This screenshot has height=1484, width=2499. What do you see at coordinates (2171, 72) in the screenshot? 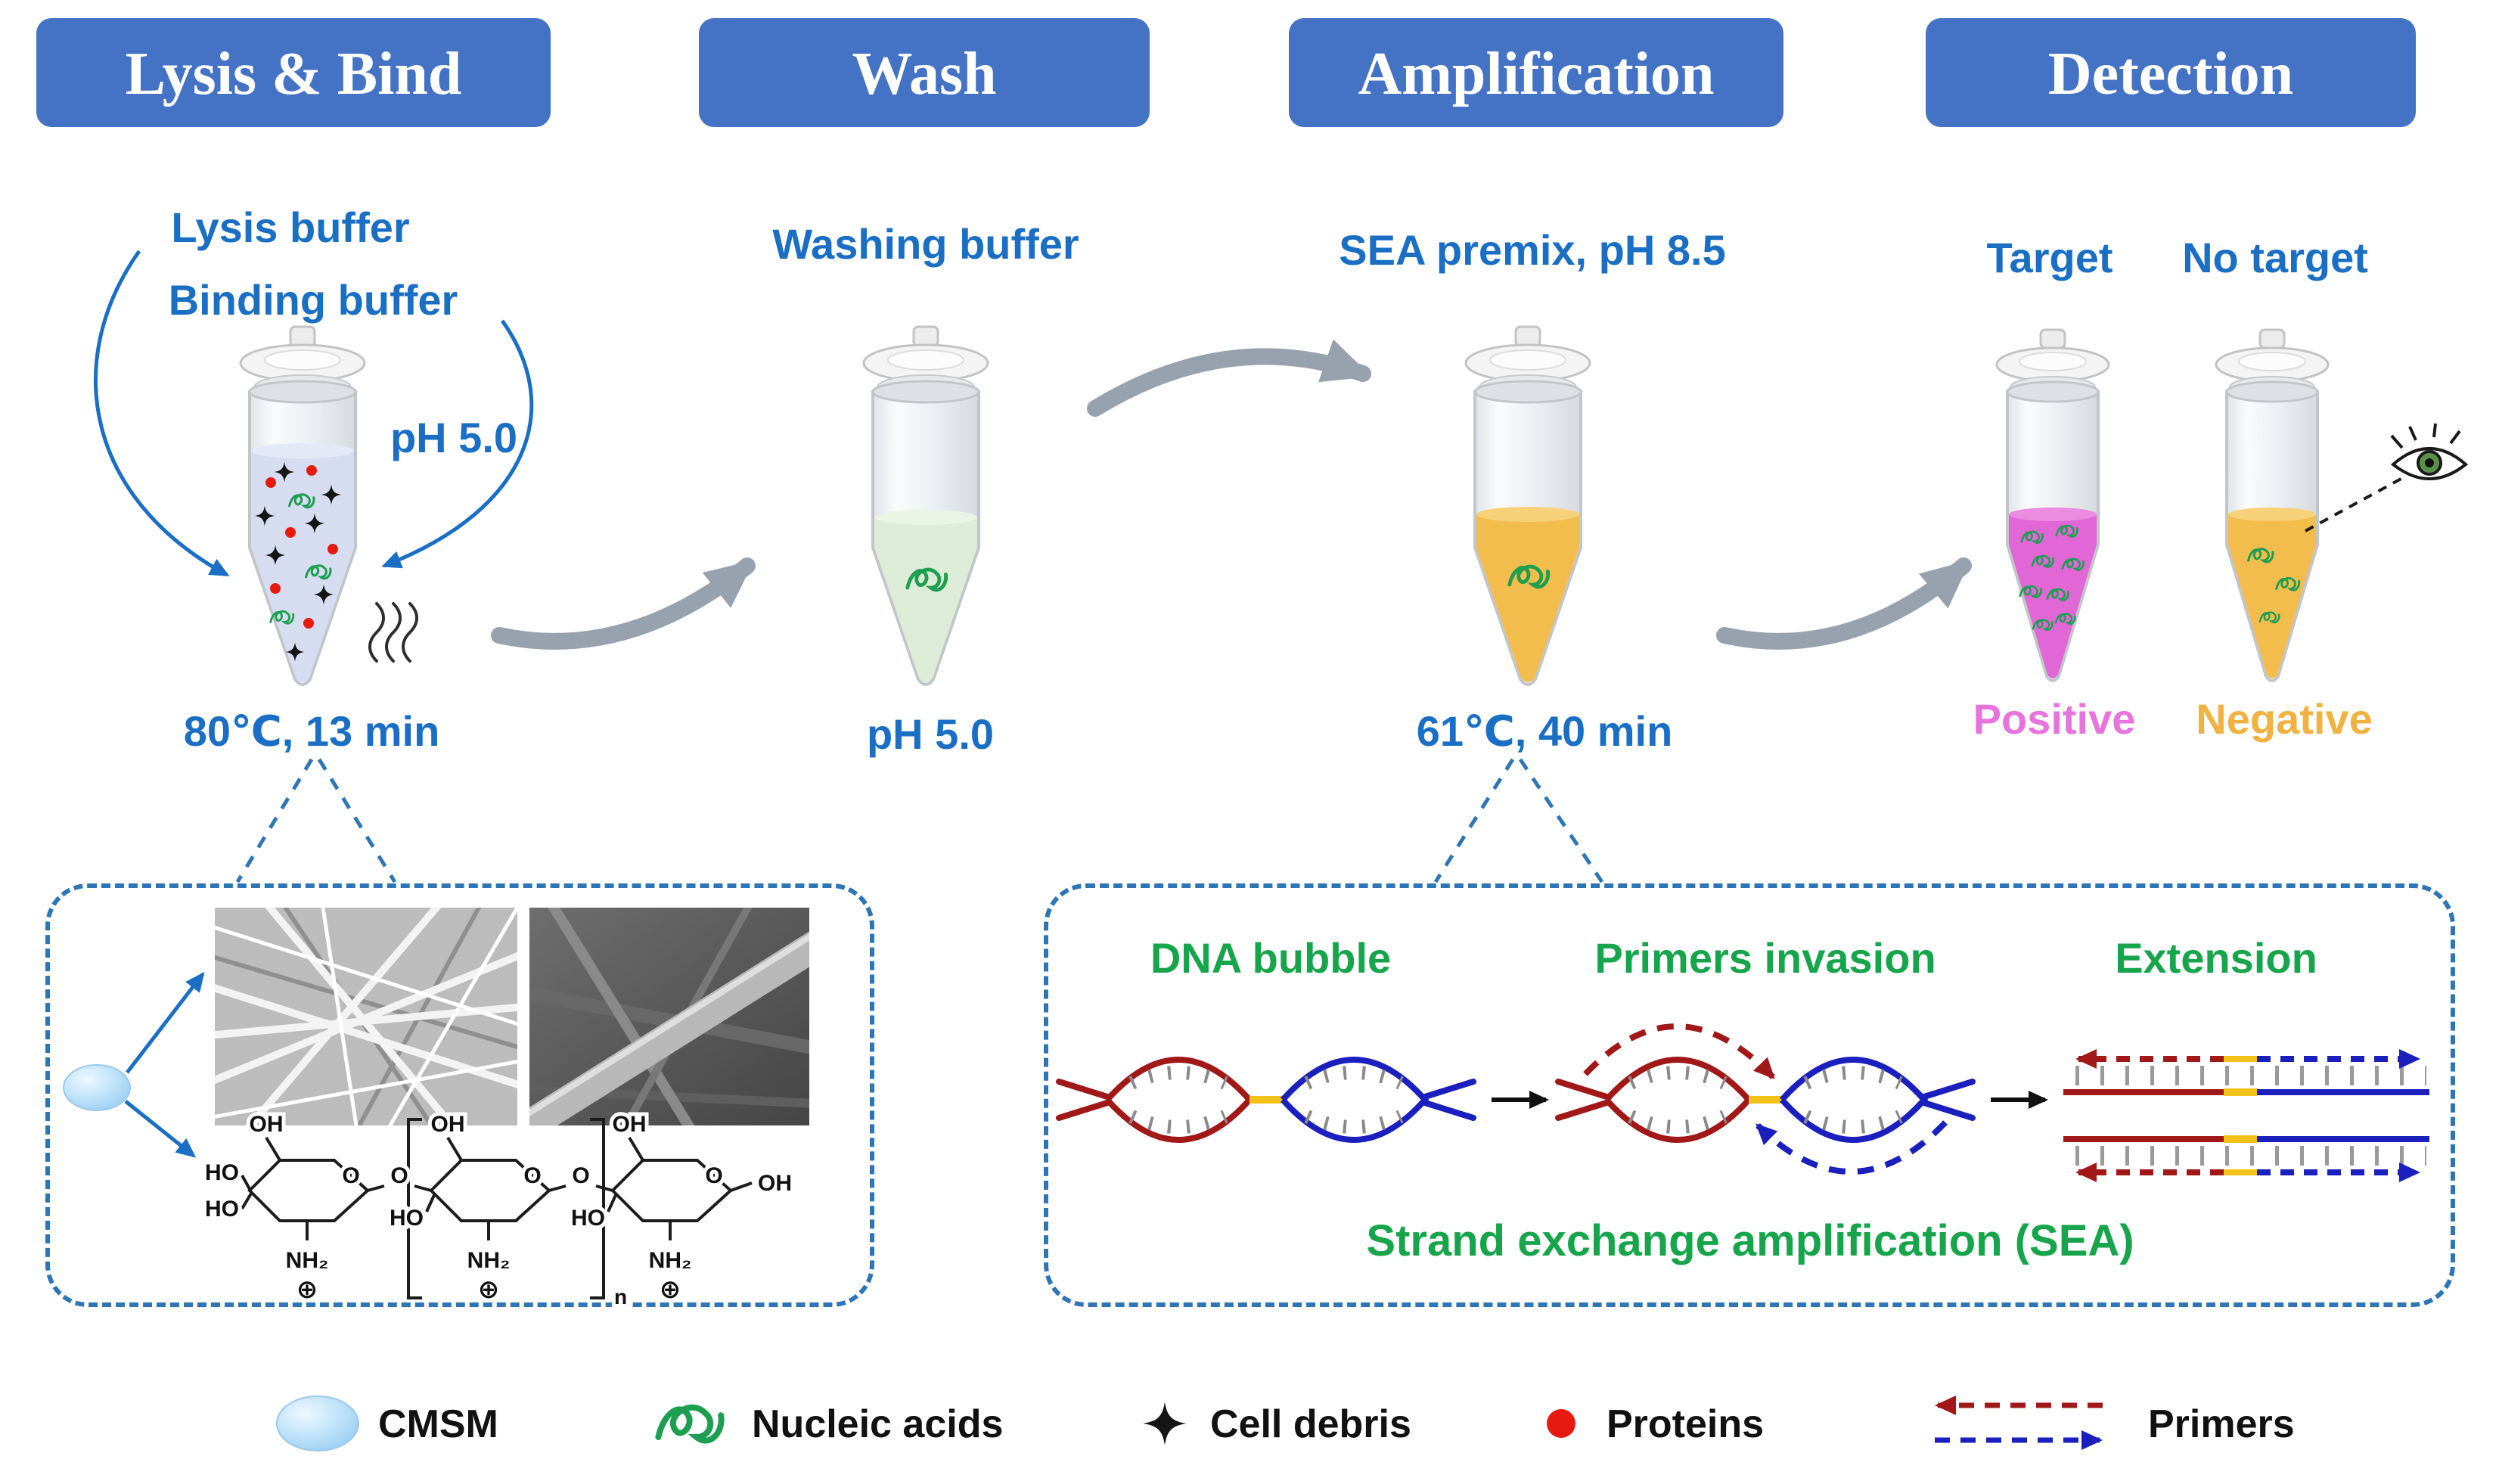
I see `step-header-detection: Detection` at bounding box center [2171, 72].